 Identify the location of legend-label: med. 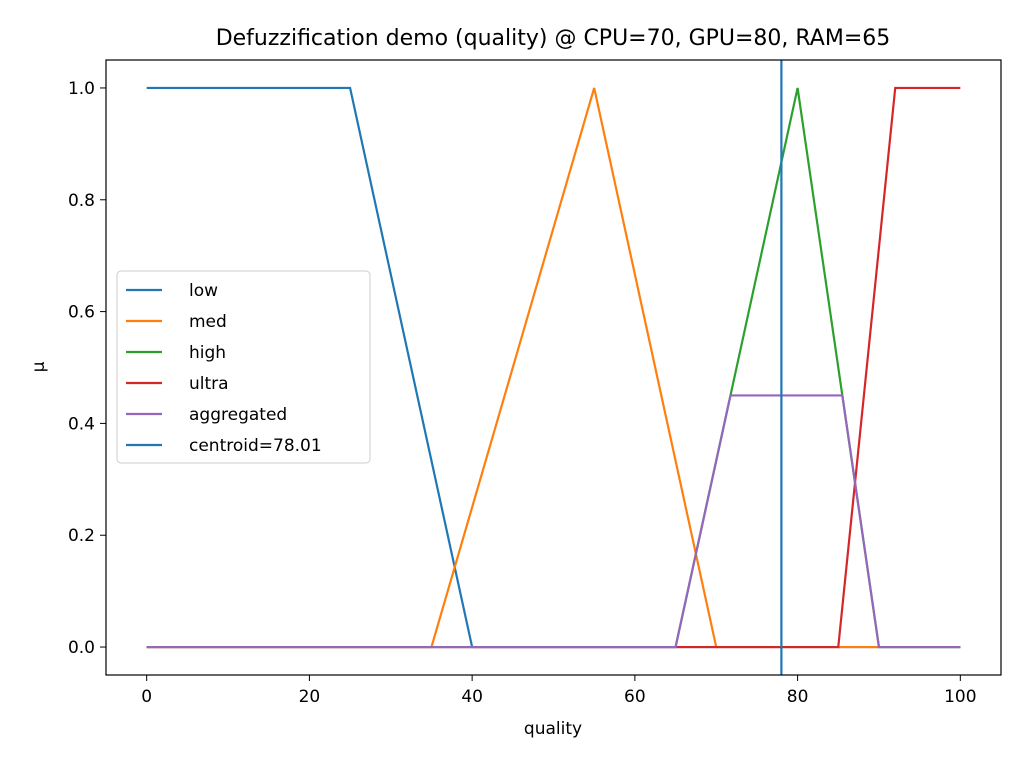
(208, 322).